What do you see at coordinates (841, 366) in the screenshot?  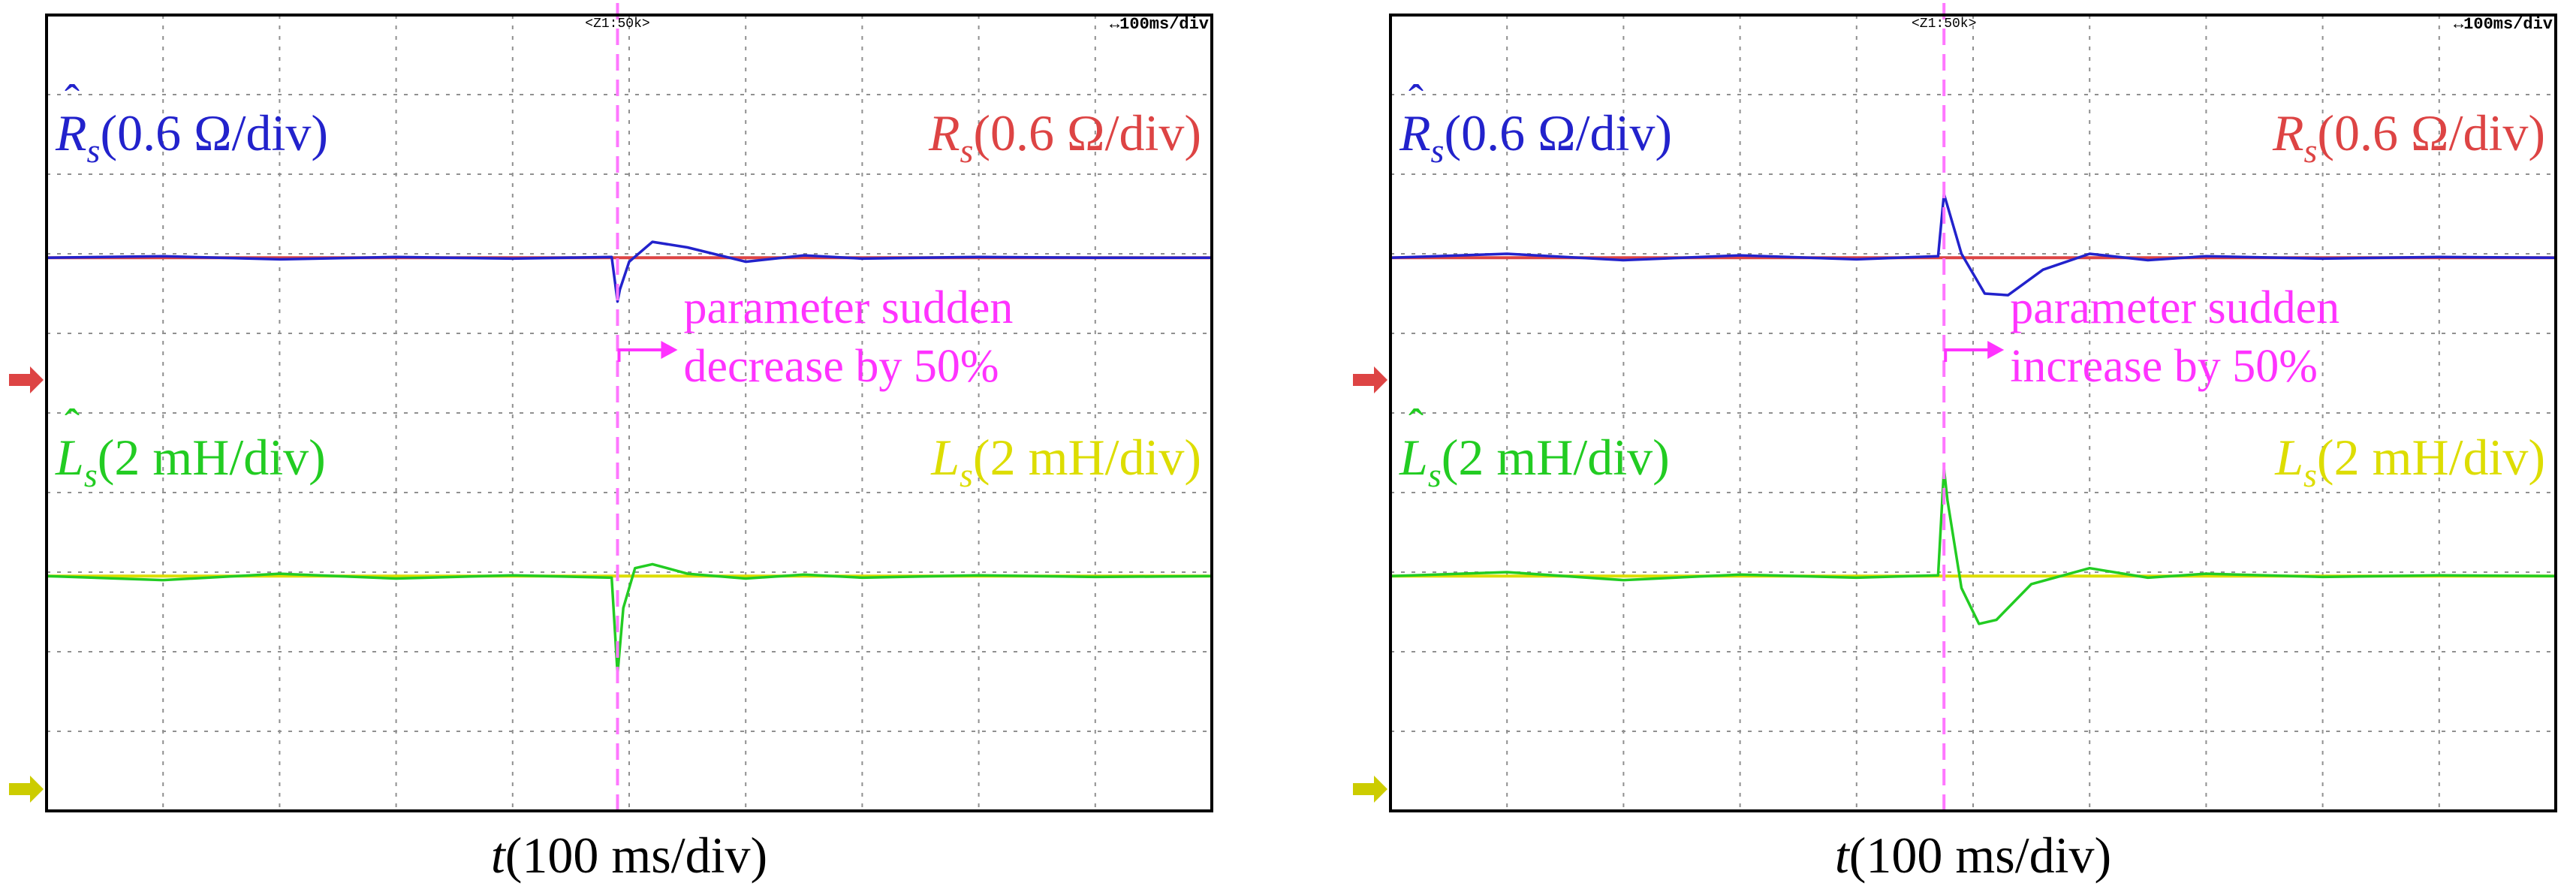 I see `annotation-line: decrease by 50%` at bounding box center [841, 366].